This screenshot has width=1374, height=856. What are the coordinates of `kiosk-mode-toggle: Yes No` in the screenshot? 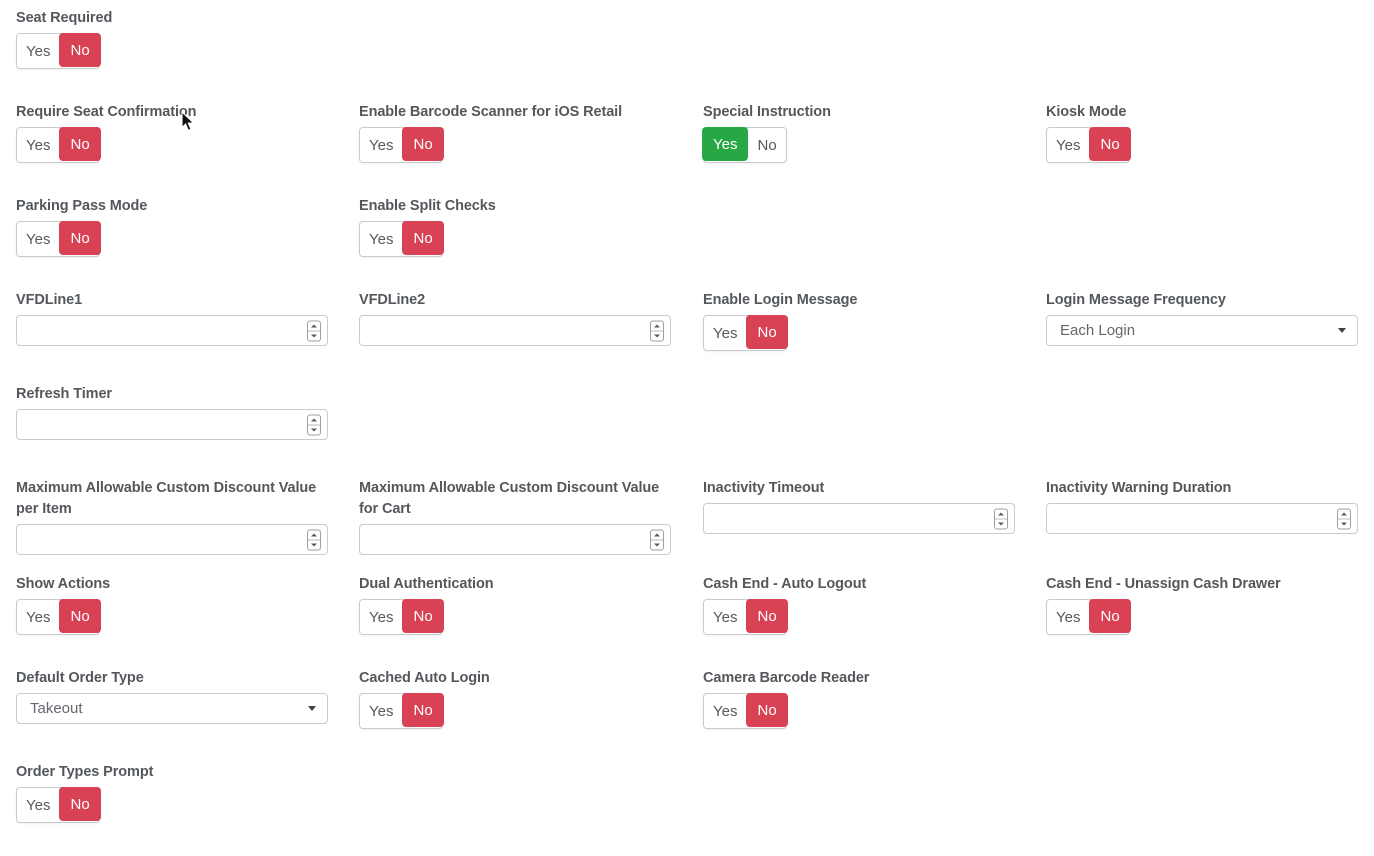 It's located at (1088, 145).